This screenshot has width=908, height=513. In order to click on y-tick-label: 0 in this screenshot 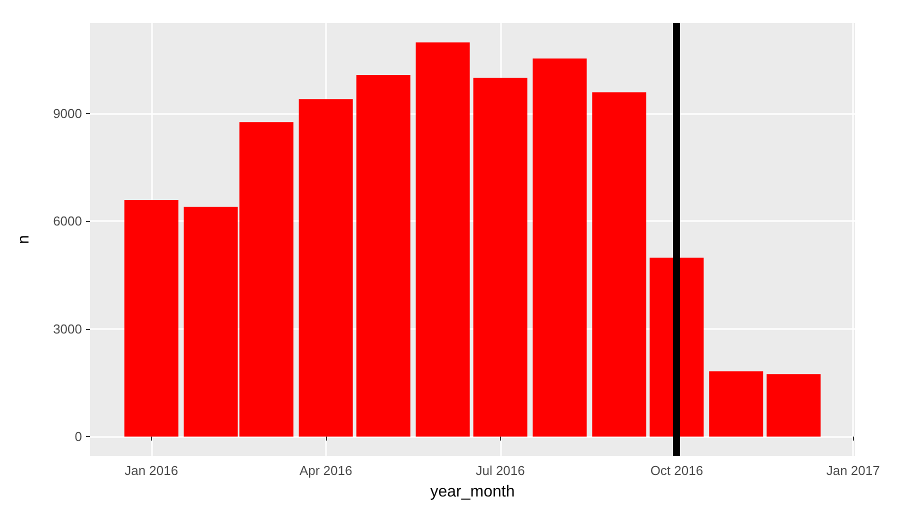, I will do `click(78, 436)`.